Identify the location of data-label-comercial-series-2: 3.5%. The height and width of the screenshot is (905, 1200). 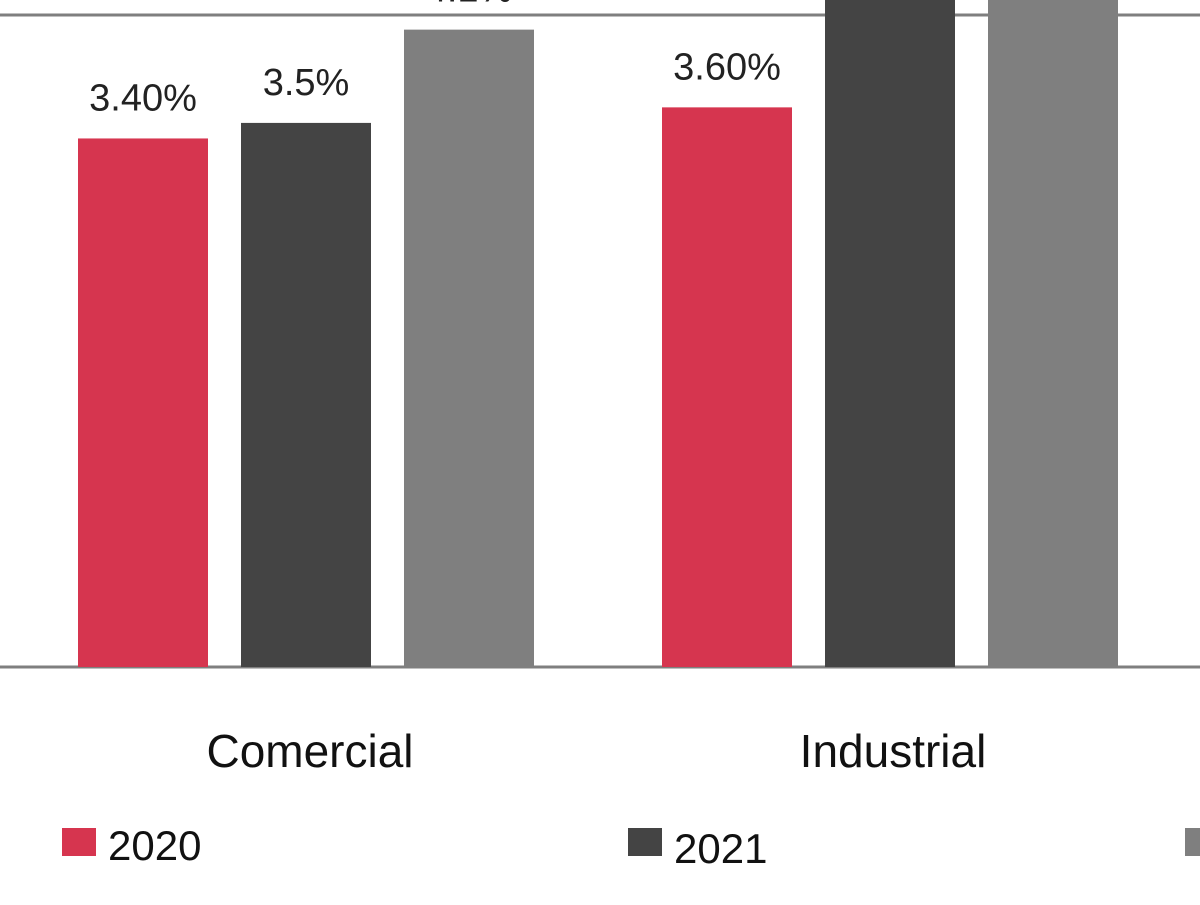
(306, 83).